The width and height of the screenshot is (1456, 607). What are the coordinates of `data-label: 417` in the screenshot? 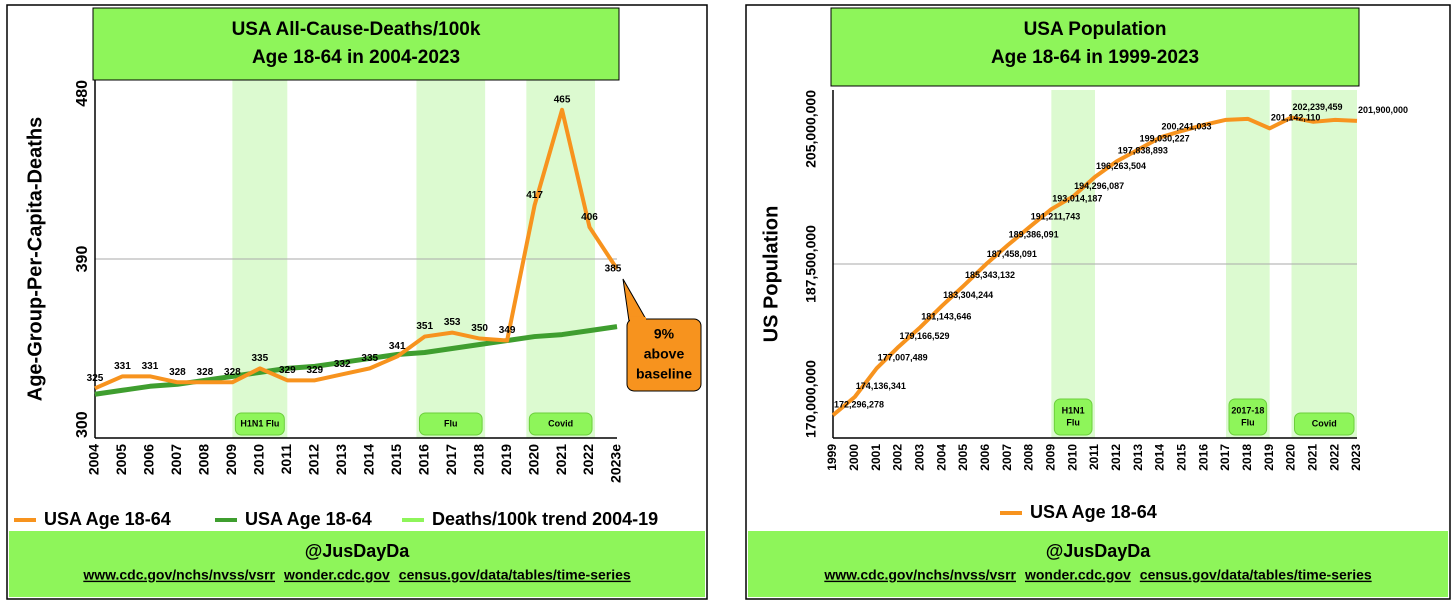 It's located at (534, 195).